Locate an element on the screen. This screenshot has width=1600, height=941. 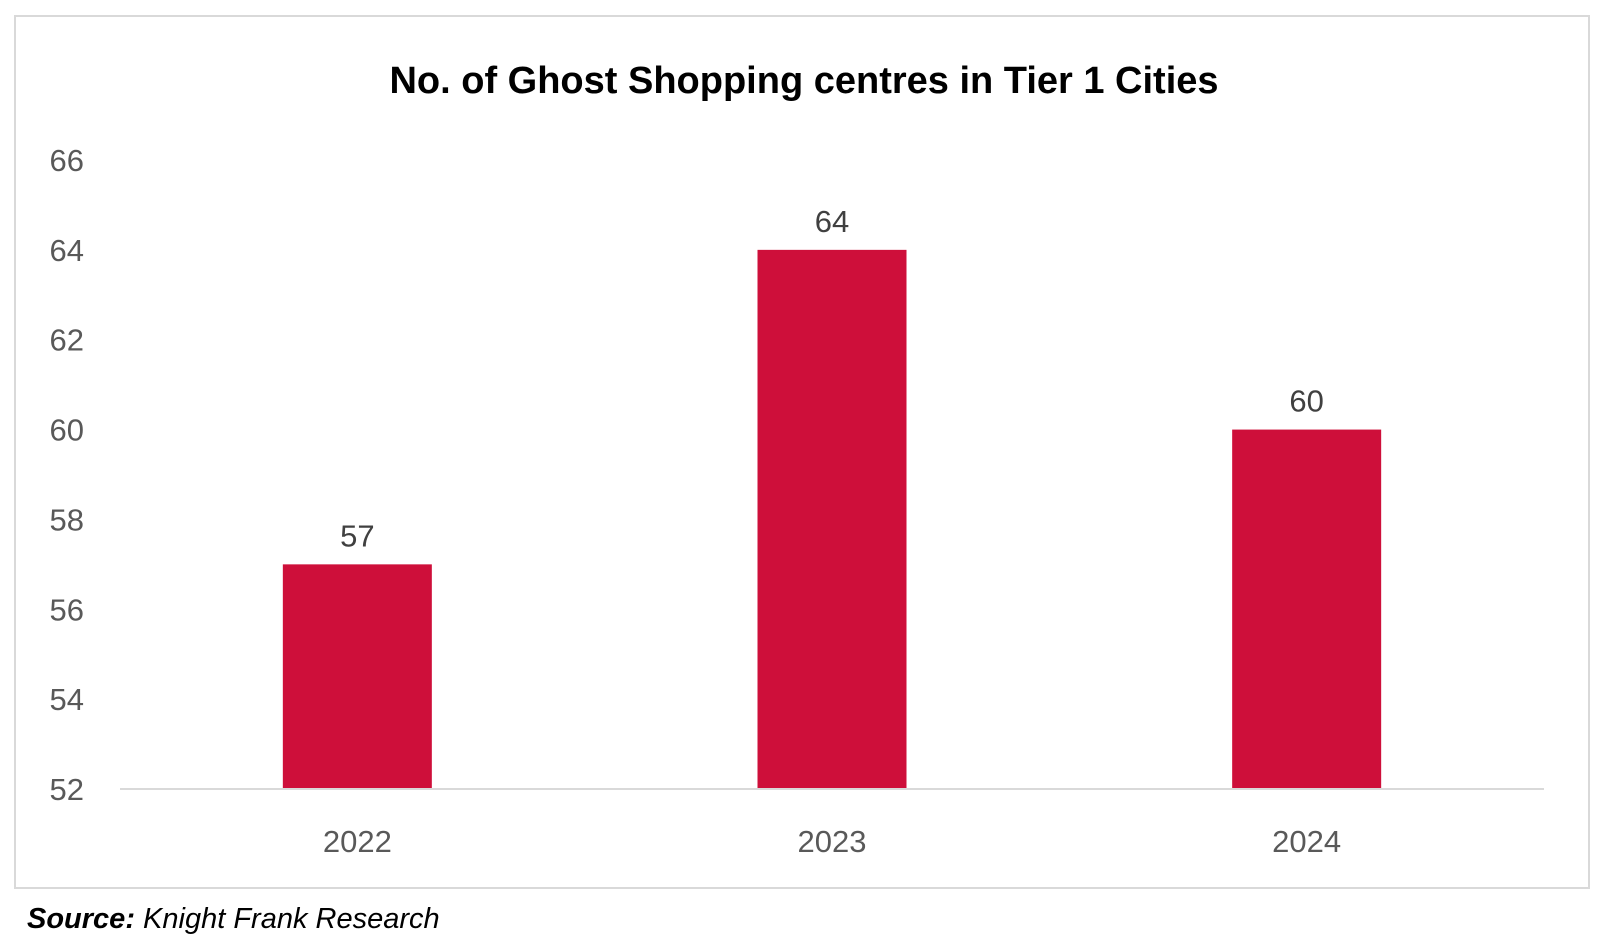
y-tick-label: 52 is located at coordinates (67, 789).